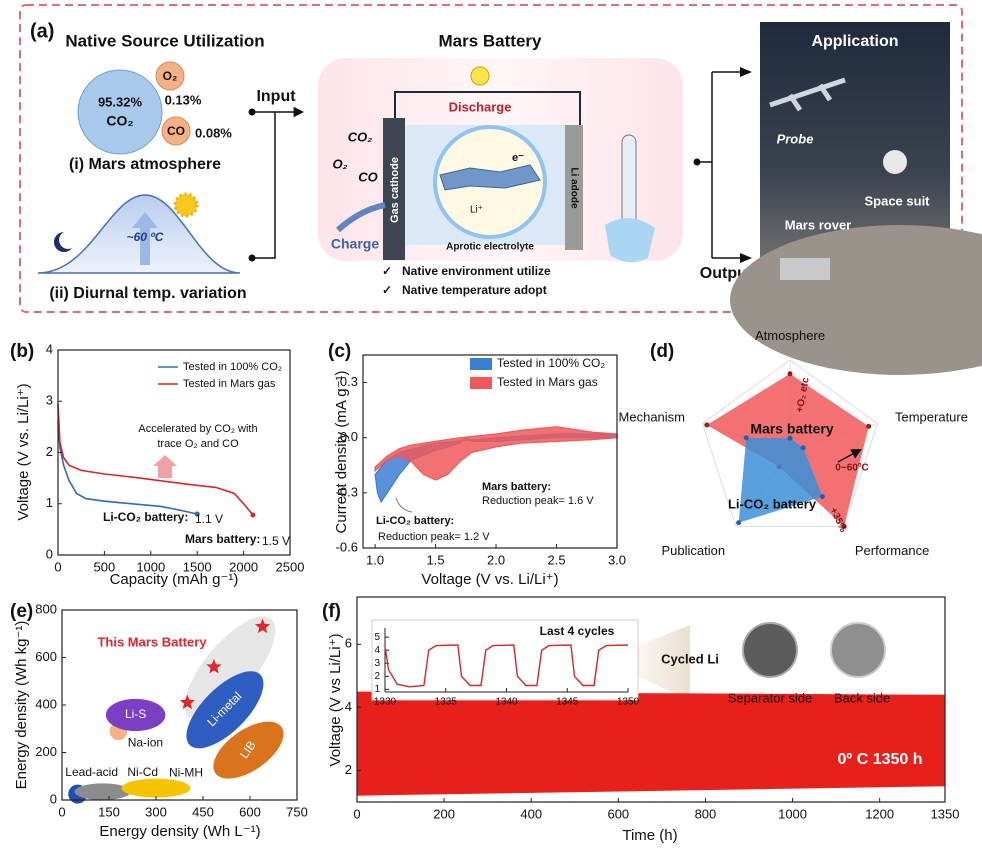  What do you see at coordinates (490, 247) in the screenshot?
I see `electrolyte-label: Aprotic electrolyte` at bounding box center [490, 247].